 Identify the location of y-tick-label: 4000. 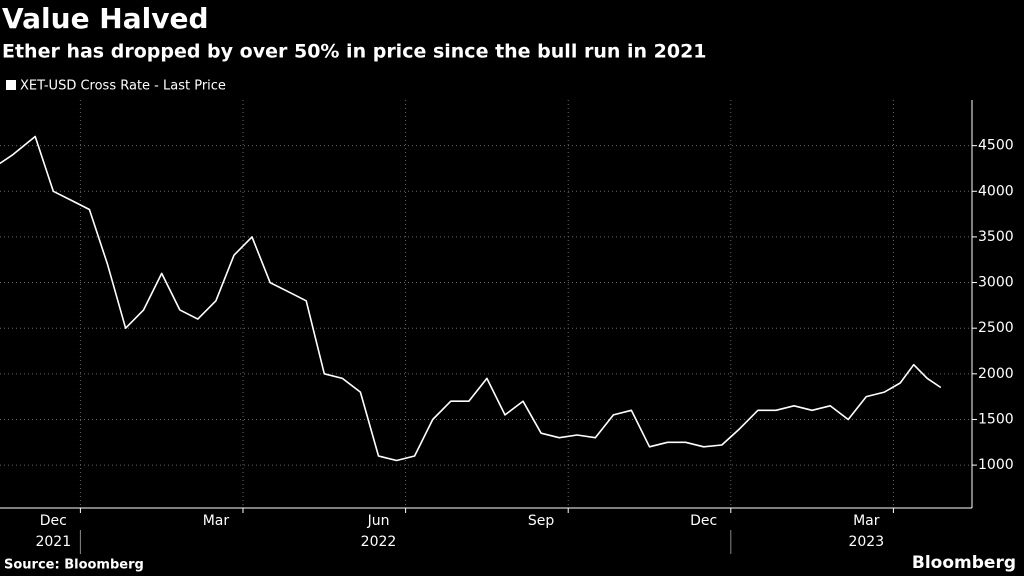
(996, 191).